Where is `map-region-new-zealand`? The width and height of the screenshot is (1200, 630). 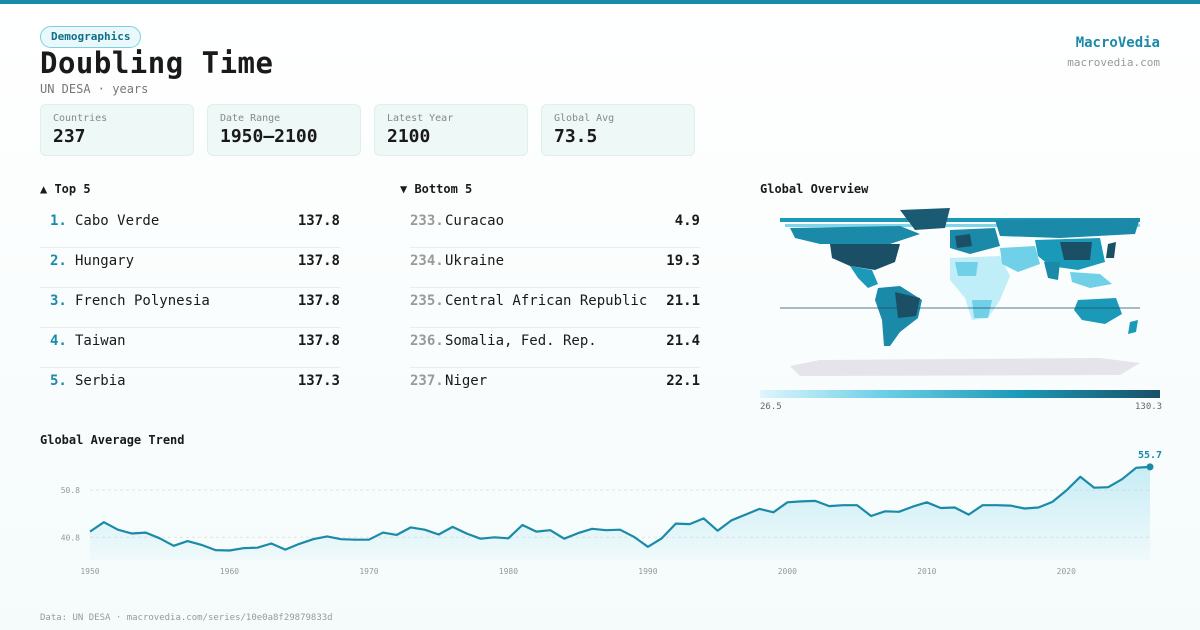
map-region-new-zealand is located at coordinates (1133, 327).